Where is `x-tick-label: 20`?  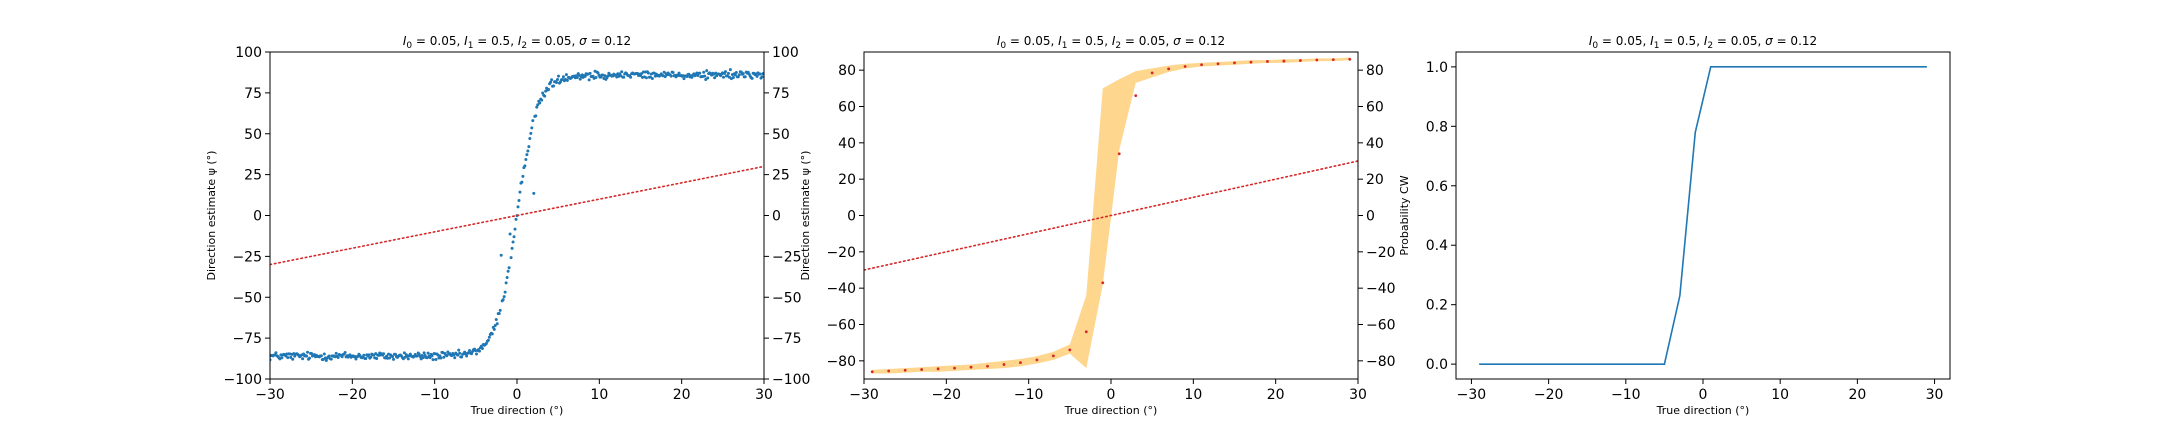 x-tick-label: 20 is located at coordinates (682, 395).